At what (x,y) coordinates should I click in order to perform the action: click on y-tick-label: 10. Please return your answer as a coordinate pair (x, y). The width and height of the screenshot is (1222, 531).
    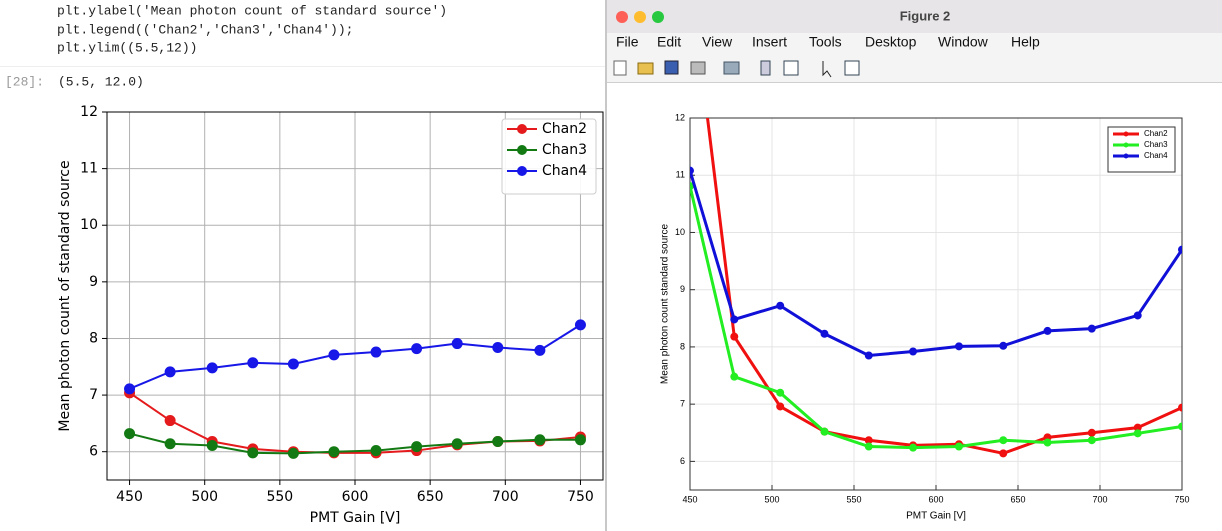
    Looking at the image, I should click on (680, 232).